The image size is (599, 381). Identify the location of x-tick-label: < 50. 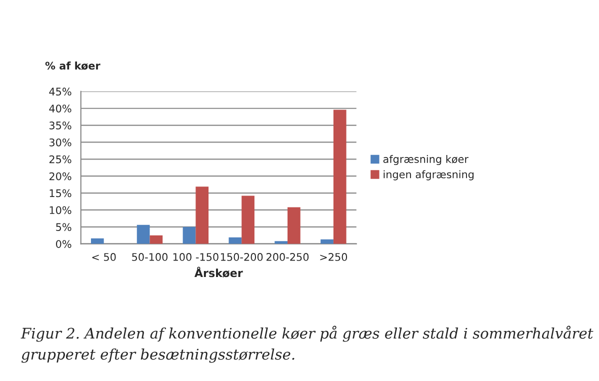
(104, 257).